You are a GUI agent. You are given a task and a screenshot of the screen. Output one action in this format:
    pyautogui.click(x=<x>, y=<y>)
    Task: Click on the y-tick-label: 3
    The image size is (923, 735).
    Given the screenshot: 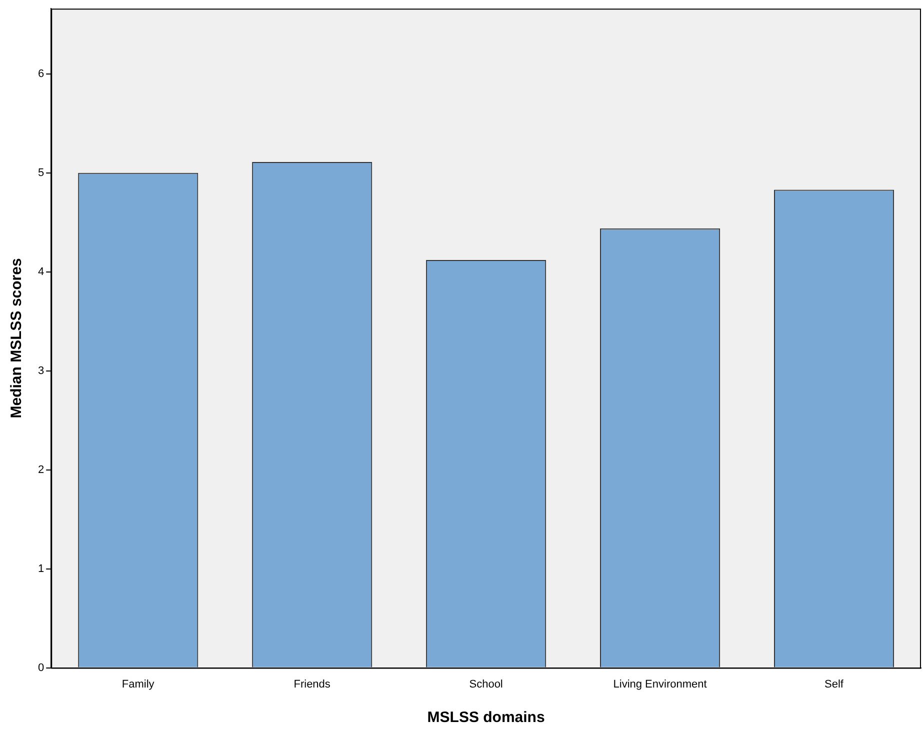 What is the action you would take?
    pyautogui.click(x=41, y=370)
    